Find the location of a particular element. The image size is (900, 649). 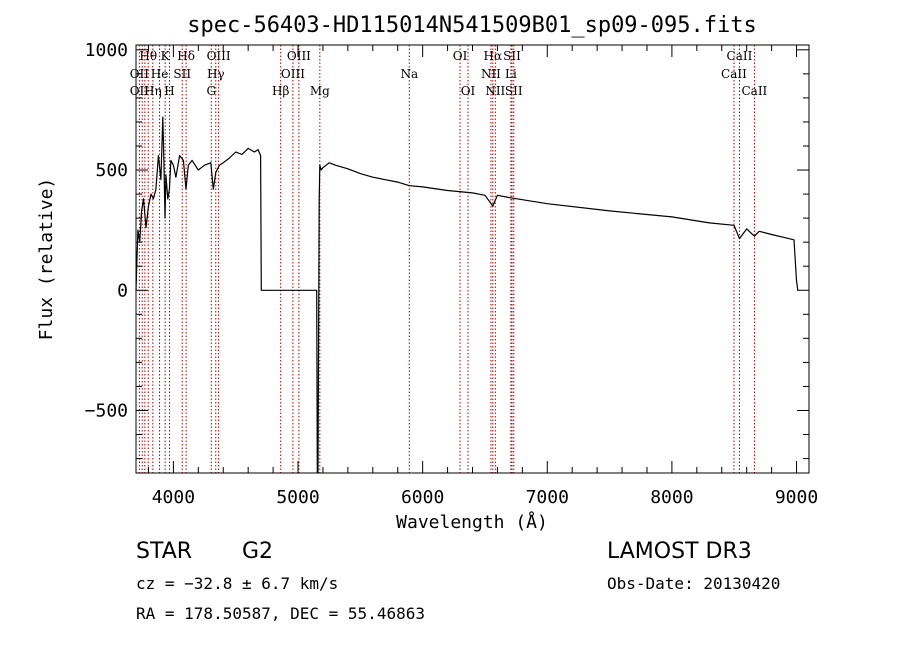

line-label: K is located at coordinates (166, 56).